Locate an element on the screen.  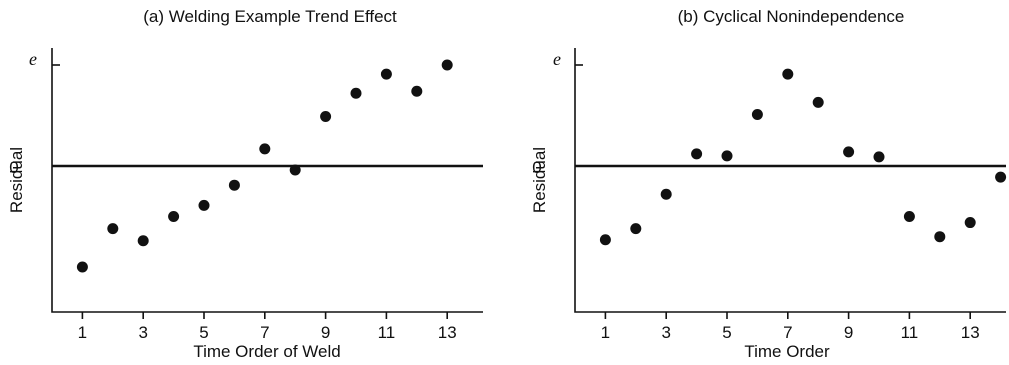
x-axis-label: Time Order is located at coordinates (787, 351).